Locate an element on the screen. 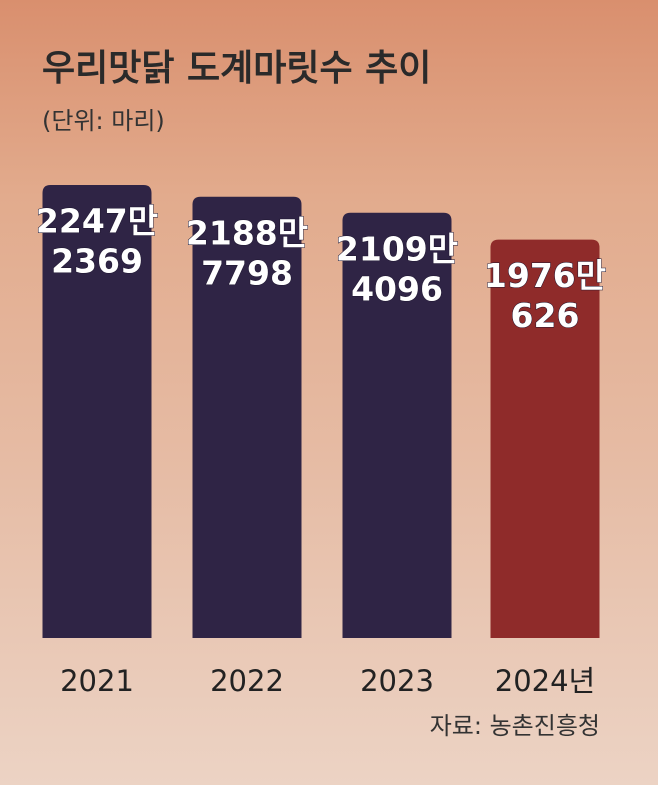 The width and height of the screenshot is (658, 785). chart-subtitle: (단위: 마리) is located at coordinates (103, 121).